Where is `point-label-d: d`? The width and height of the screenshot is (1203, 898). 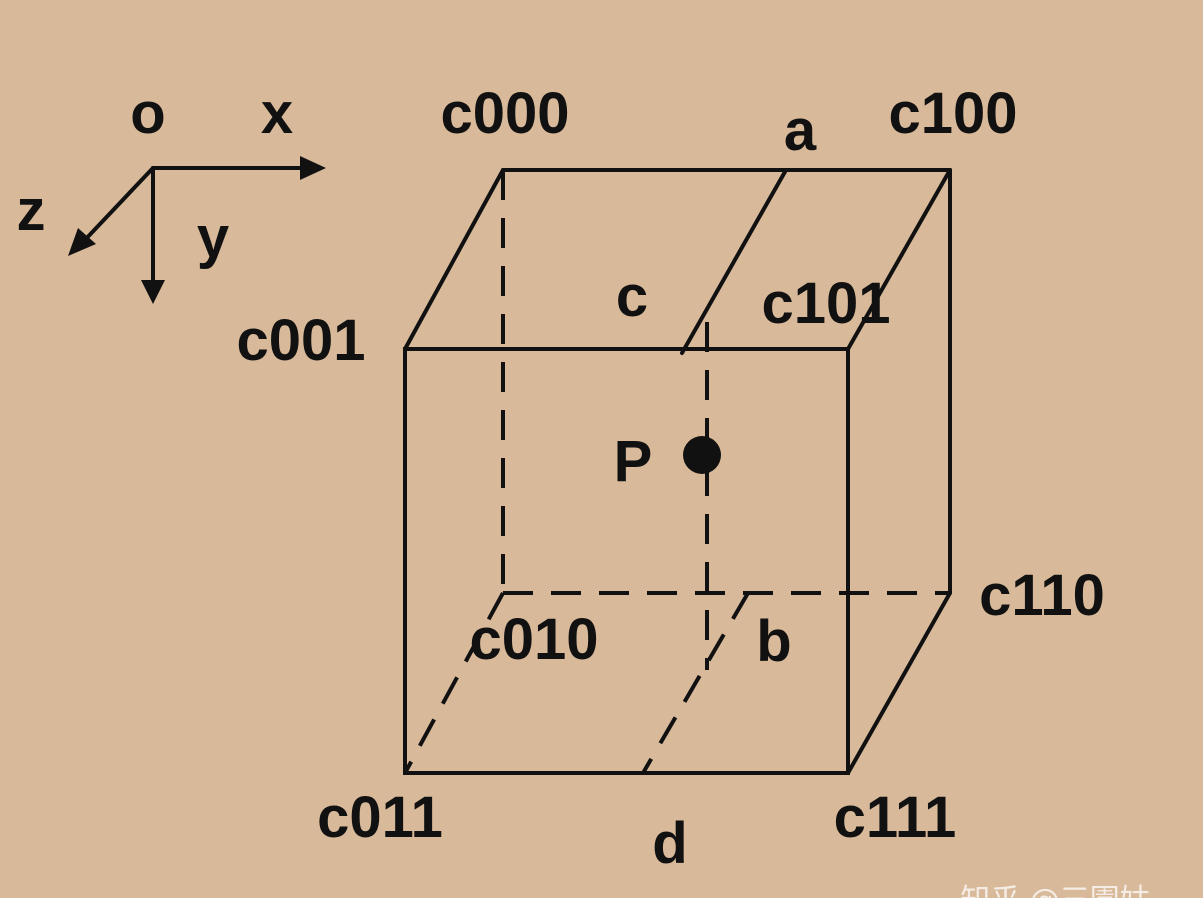
point-label-d: d is located at coordinates (669, 843).